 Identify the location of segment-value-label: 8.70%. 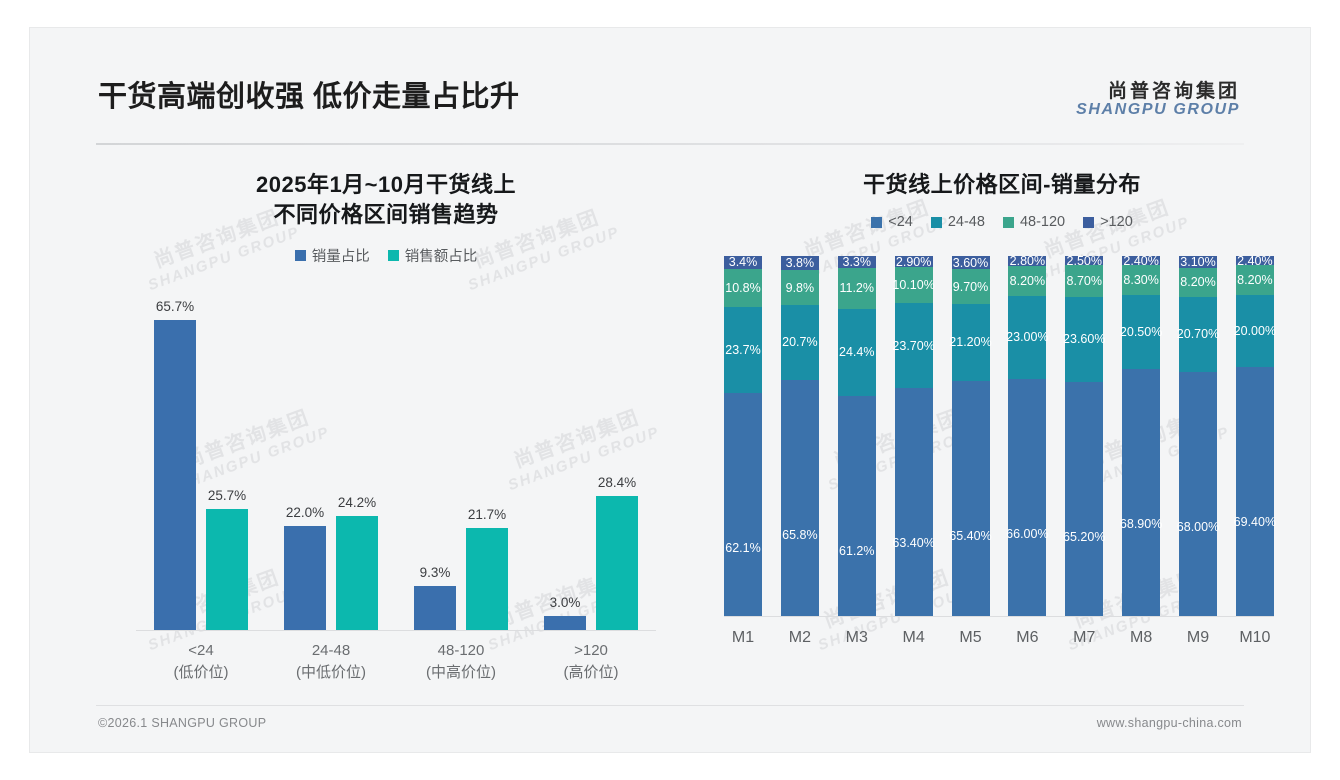
(1084, 281).